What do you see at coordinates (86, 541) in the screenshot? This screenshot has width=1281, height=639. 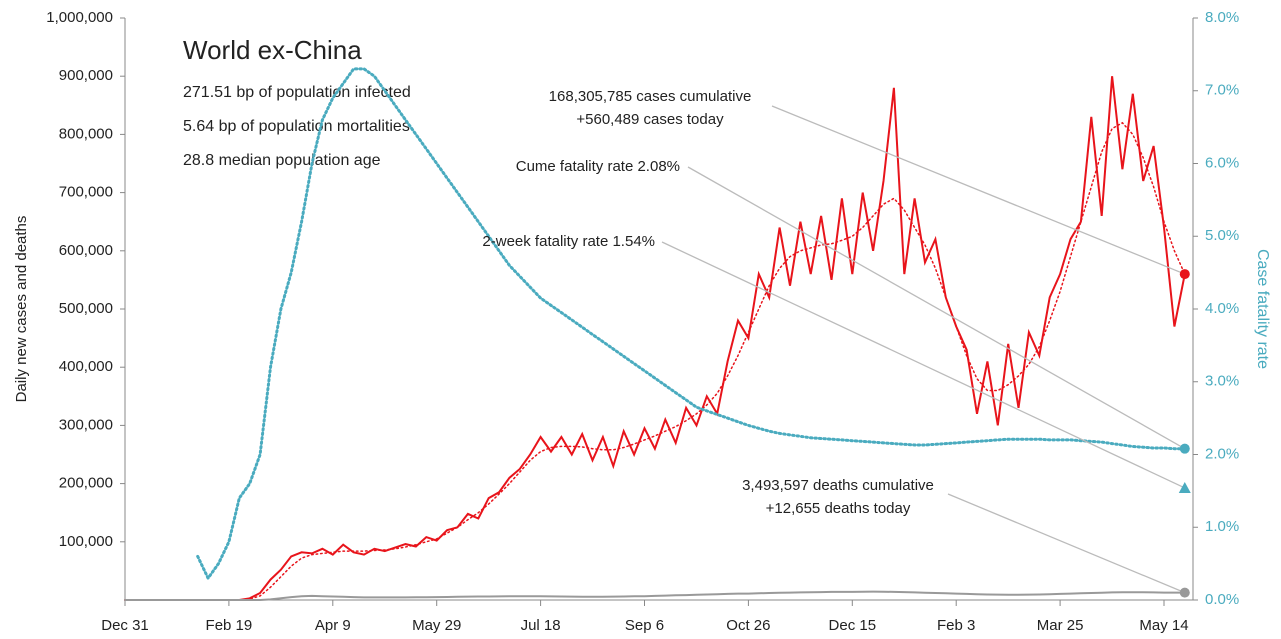 I see `y-tick-label: 100,000` at bounding box center [86, 541].